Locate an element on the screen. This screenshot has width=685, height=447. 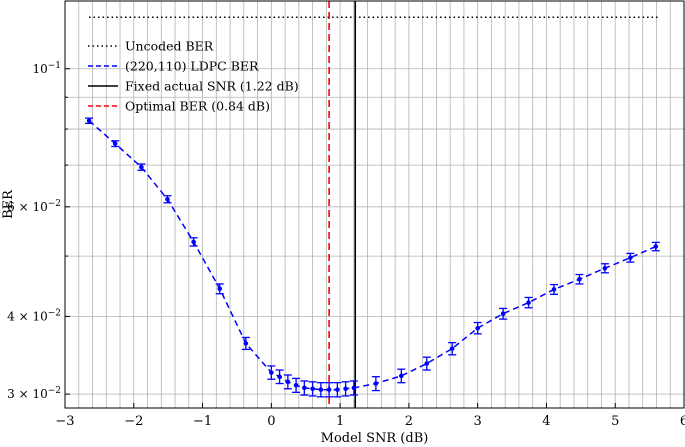
y-axis-label: BER is located at coordinates (8, 204).